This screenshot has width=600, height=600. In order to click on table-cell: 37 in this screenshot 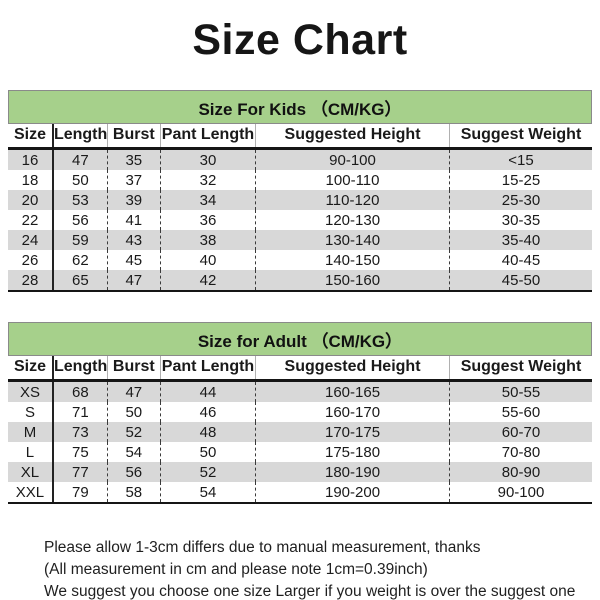, I will do `click(133, 180)`.